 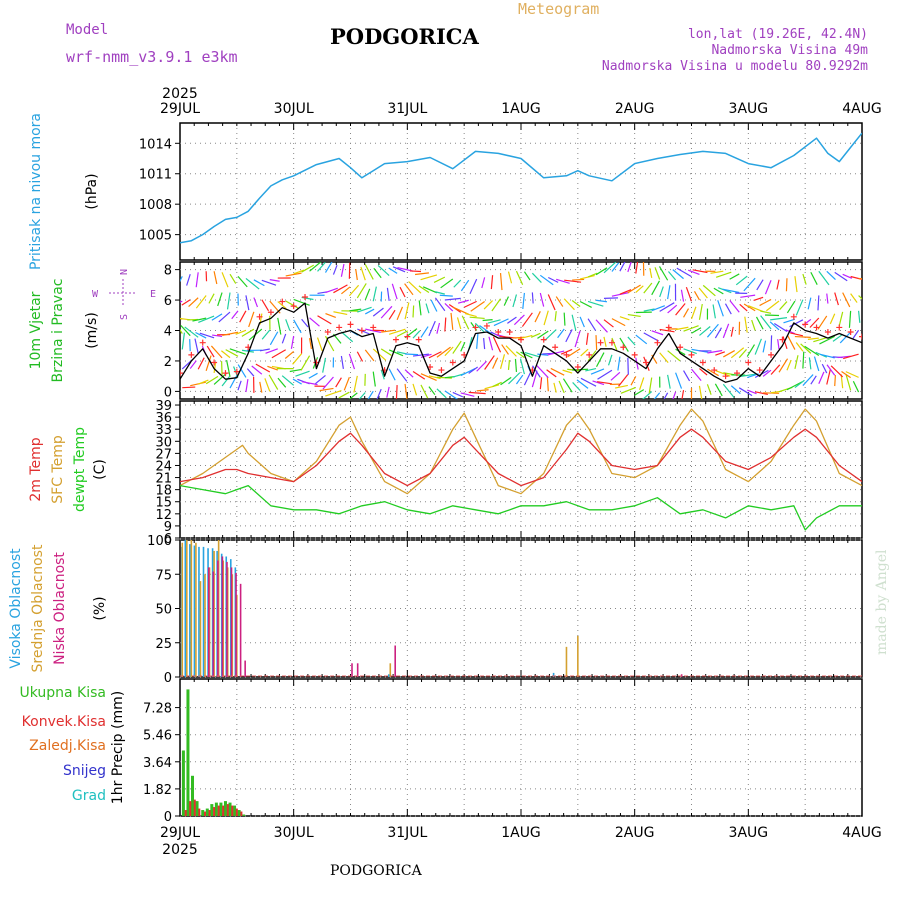 I want to click on ylabel-unit: (%), so click(x=100, y=608).